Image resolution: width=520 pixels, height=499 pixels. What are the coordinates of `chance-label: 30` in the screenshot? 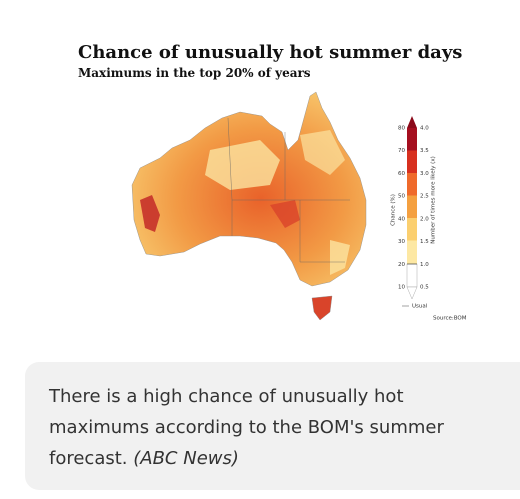 It's located at (401, 242).